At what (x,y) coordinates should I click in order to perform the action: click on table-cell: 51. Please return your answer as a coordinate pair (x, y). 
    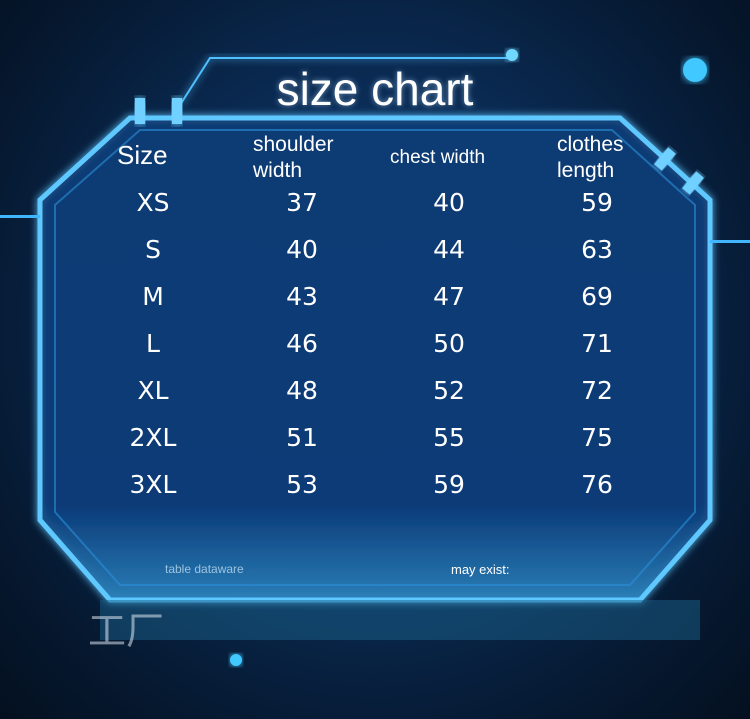
    Looking at the image, I should click on (302, 437).